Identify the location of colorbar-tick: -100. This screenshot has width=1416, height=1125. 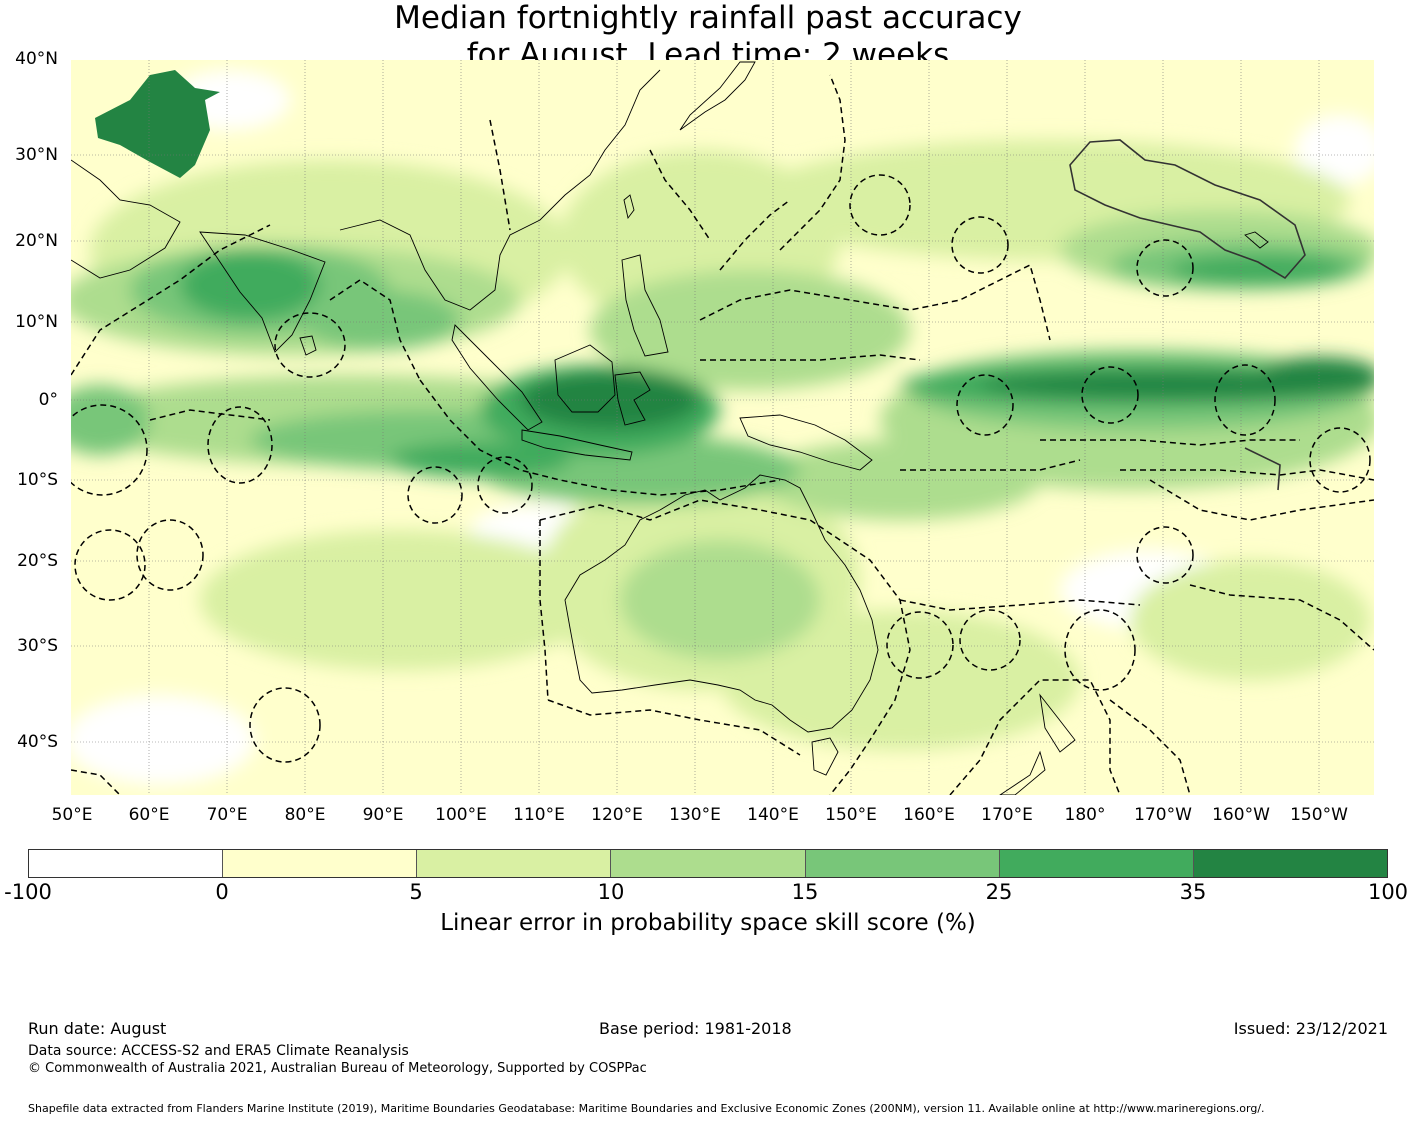
(28, 892).